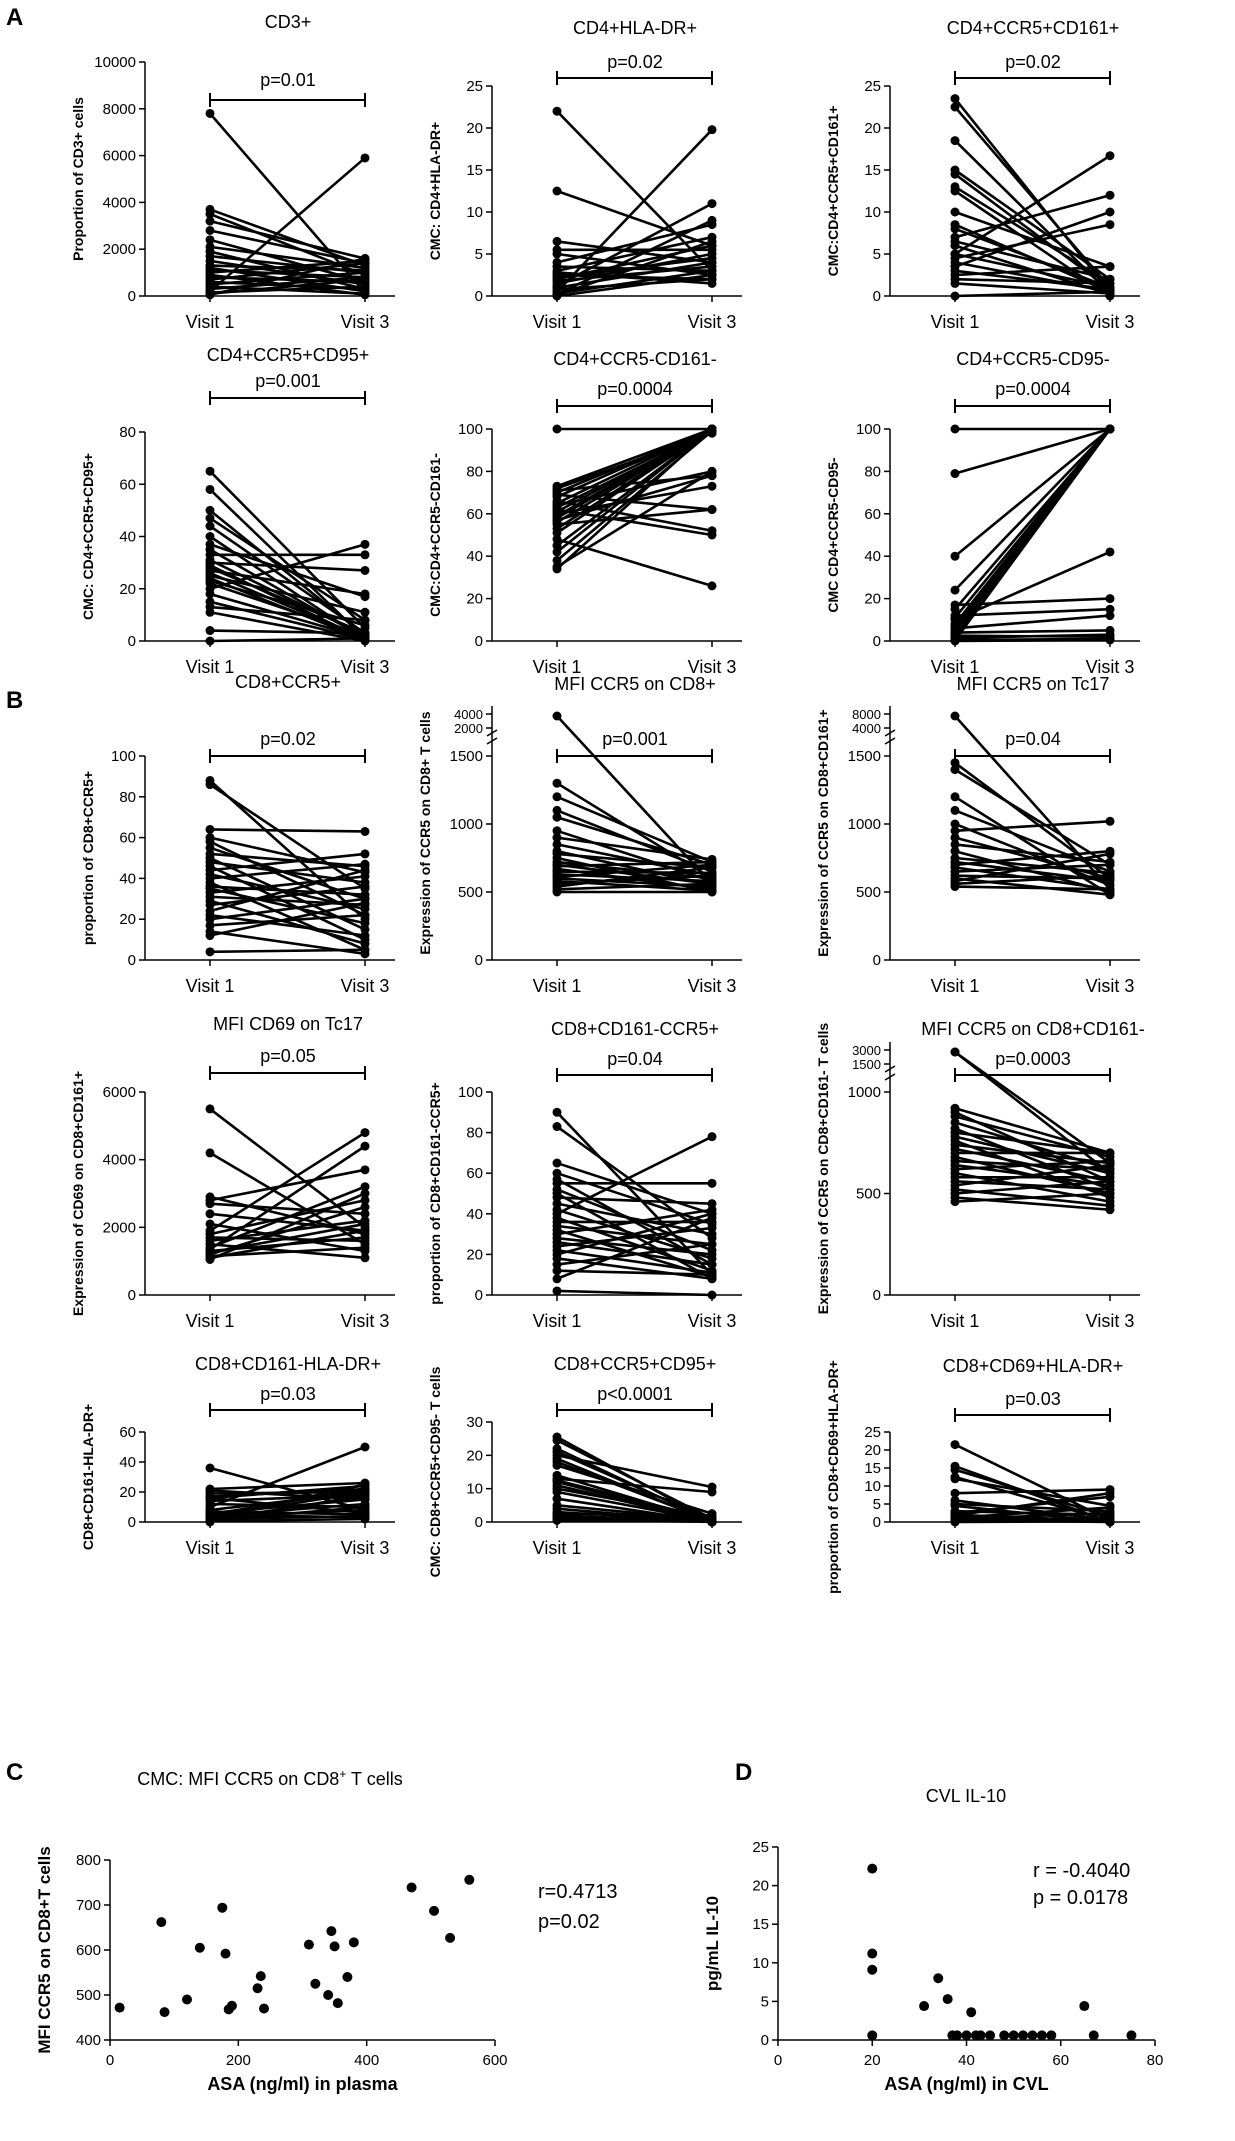 This screenshot has height=2141, width=1235. I want to click on p9-point-visit1, so click(955, 824).